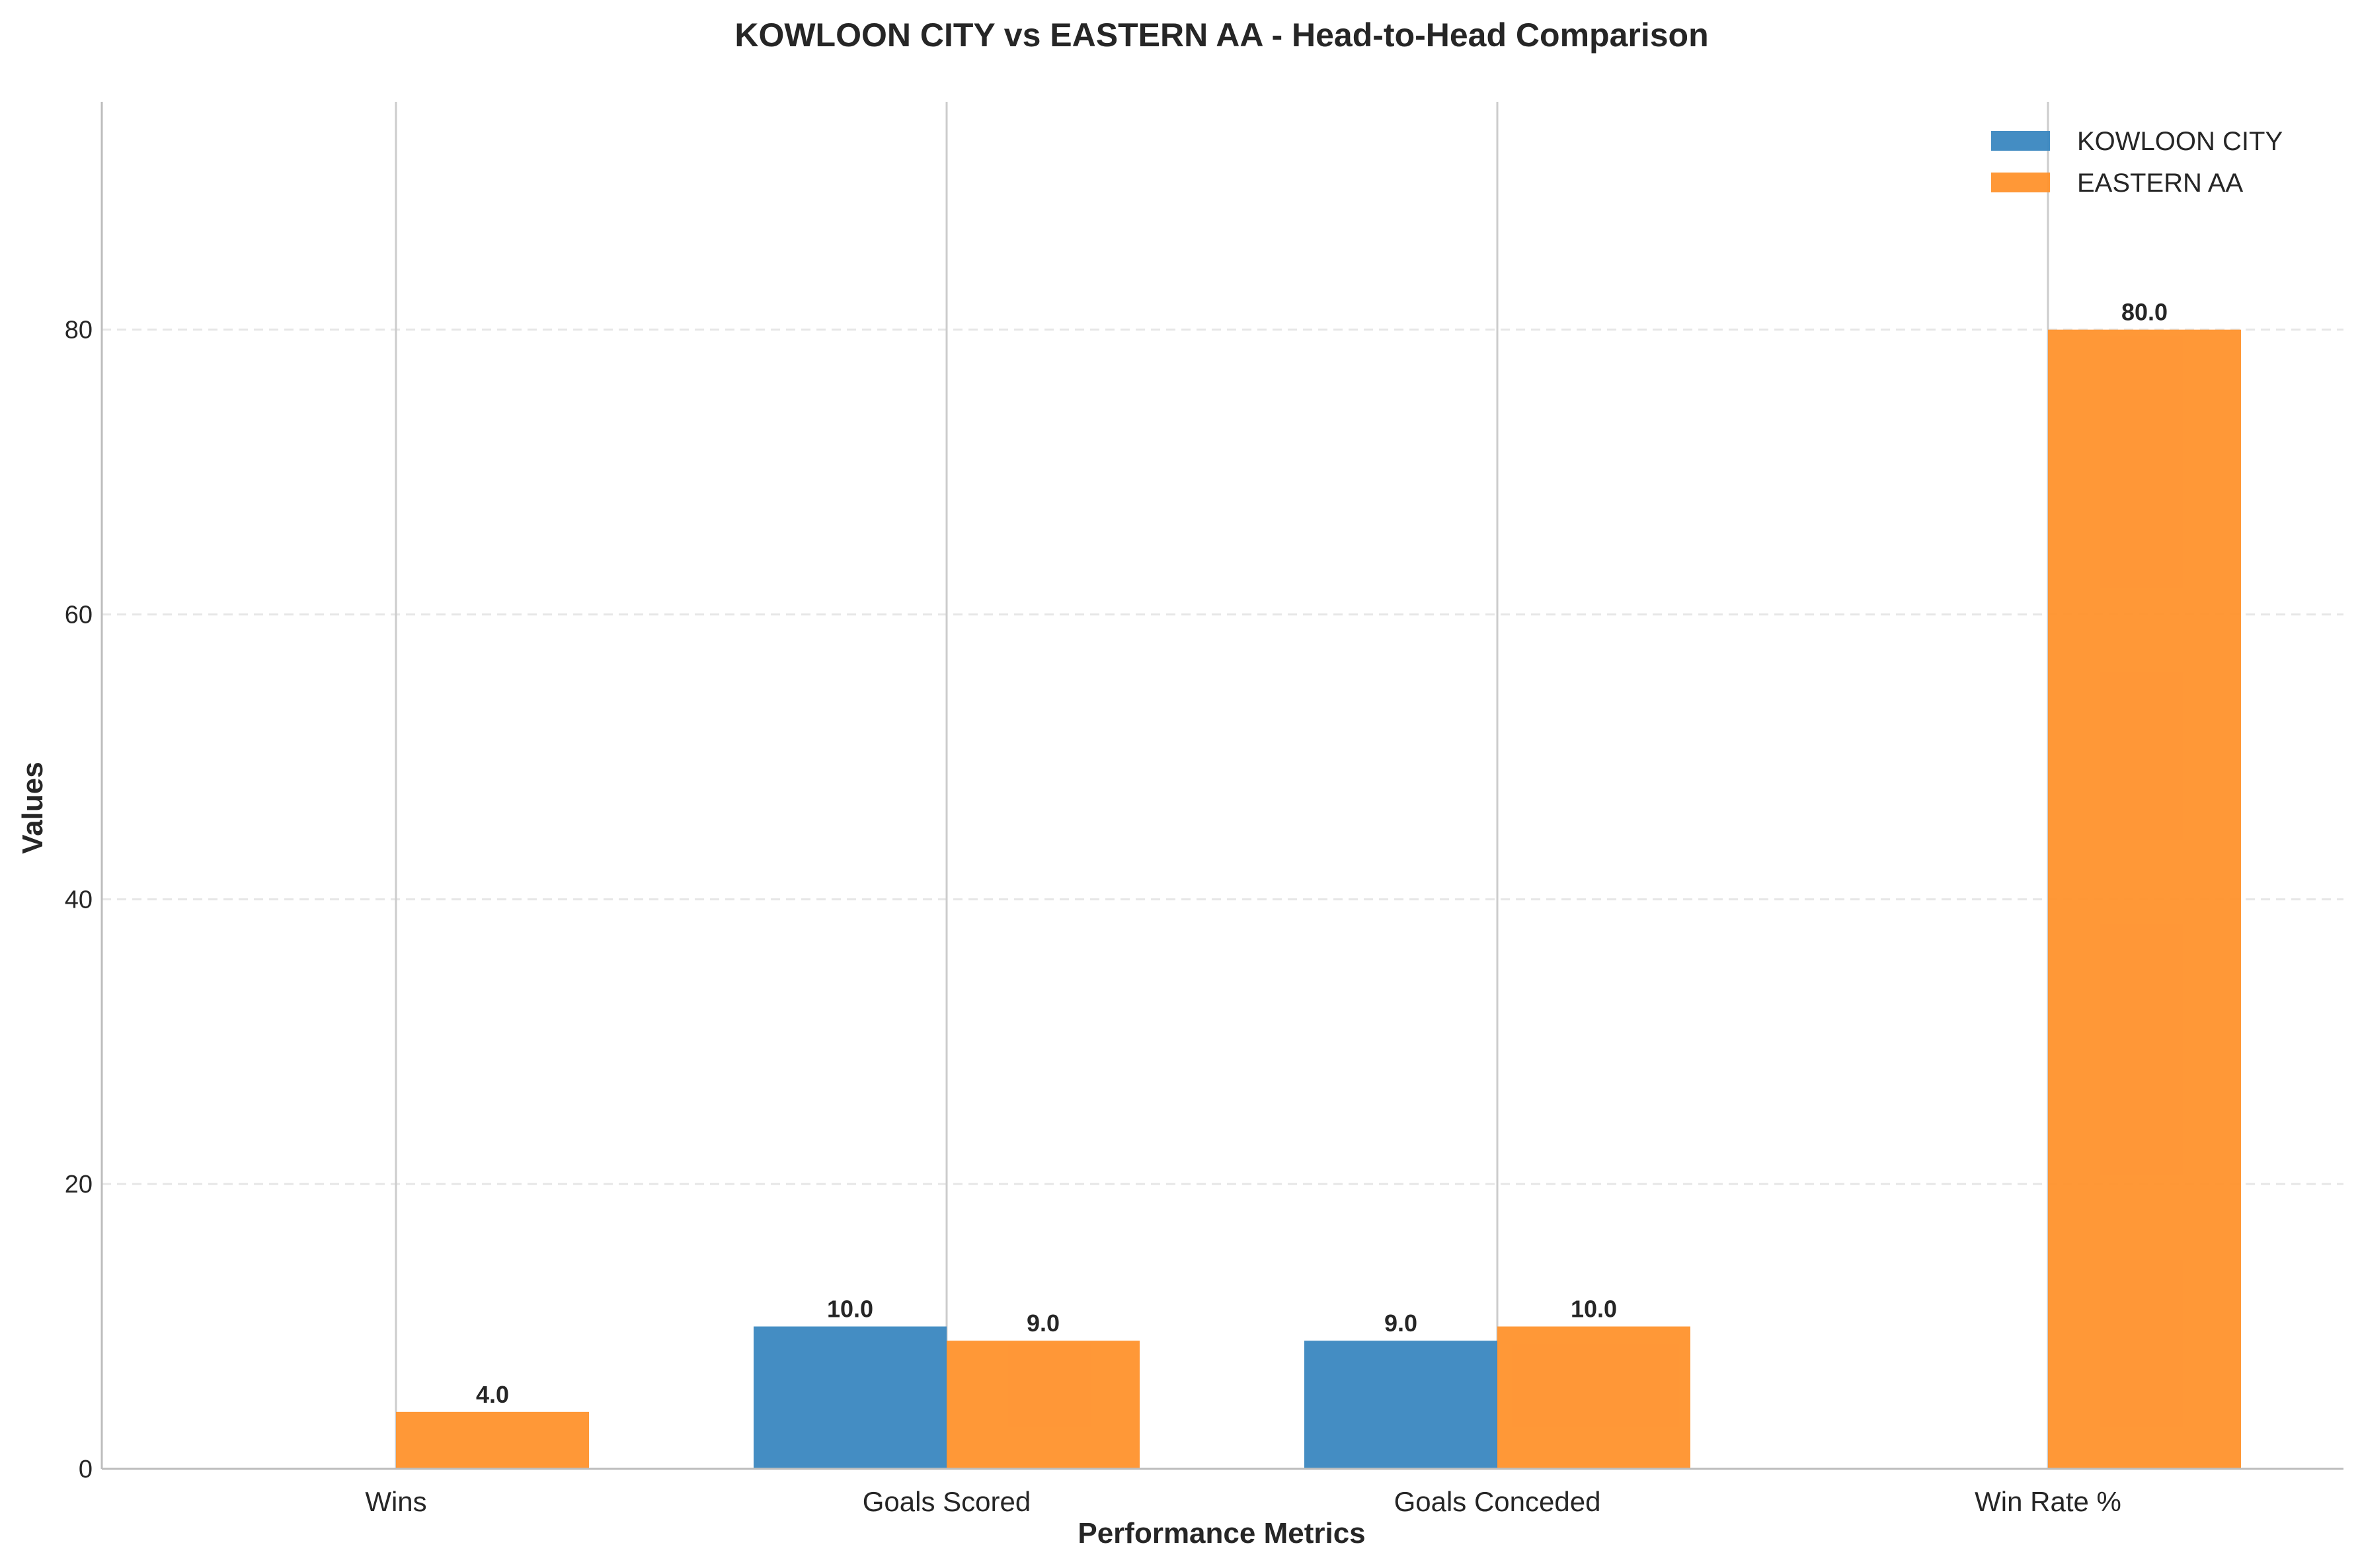  What do you see at coordinates (2144, 312) in the screenshot?
I see `bar-value-label: 80.0` at bounding box center [2144, 312].